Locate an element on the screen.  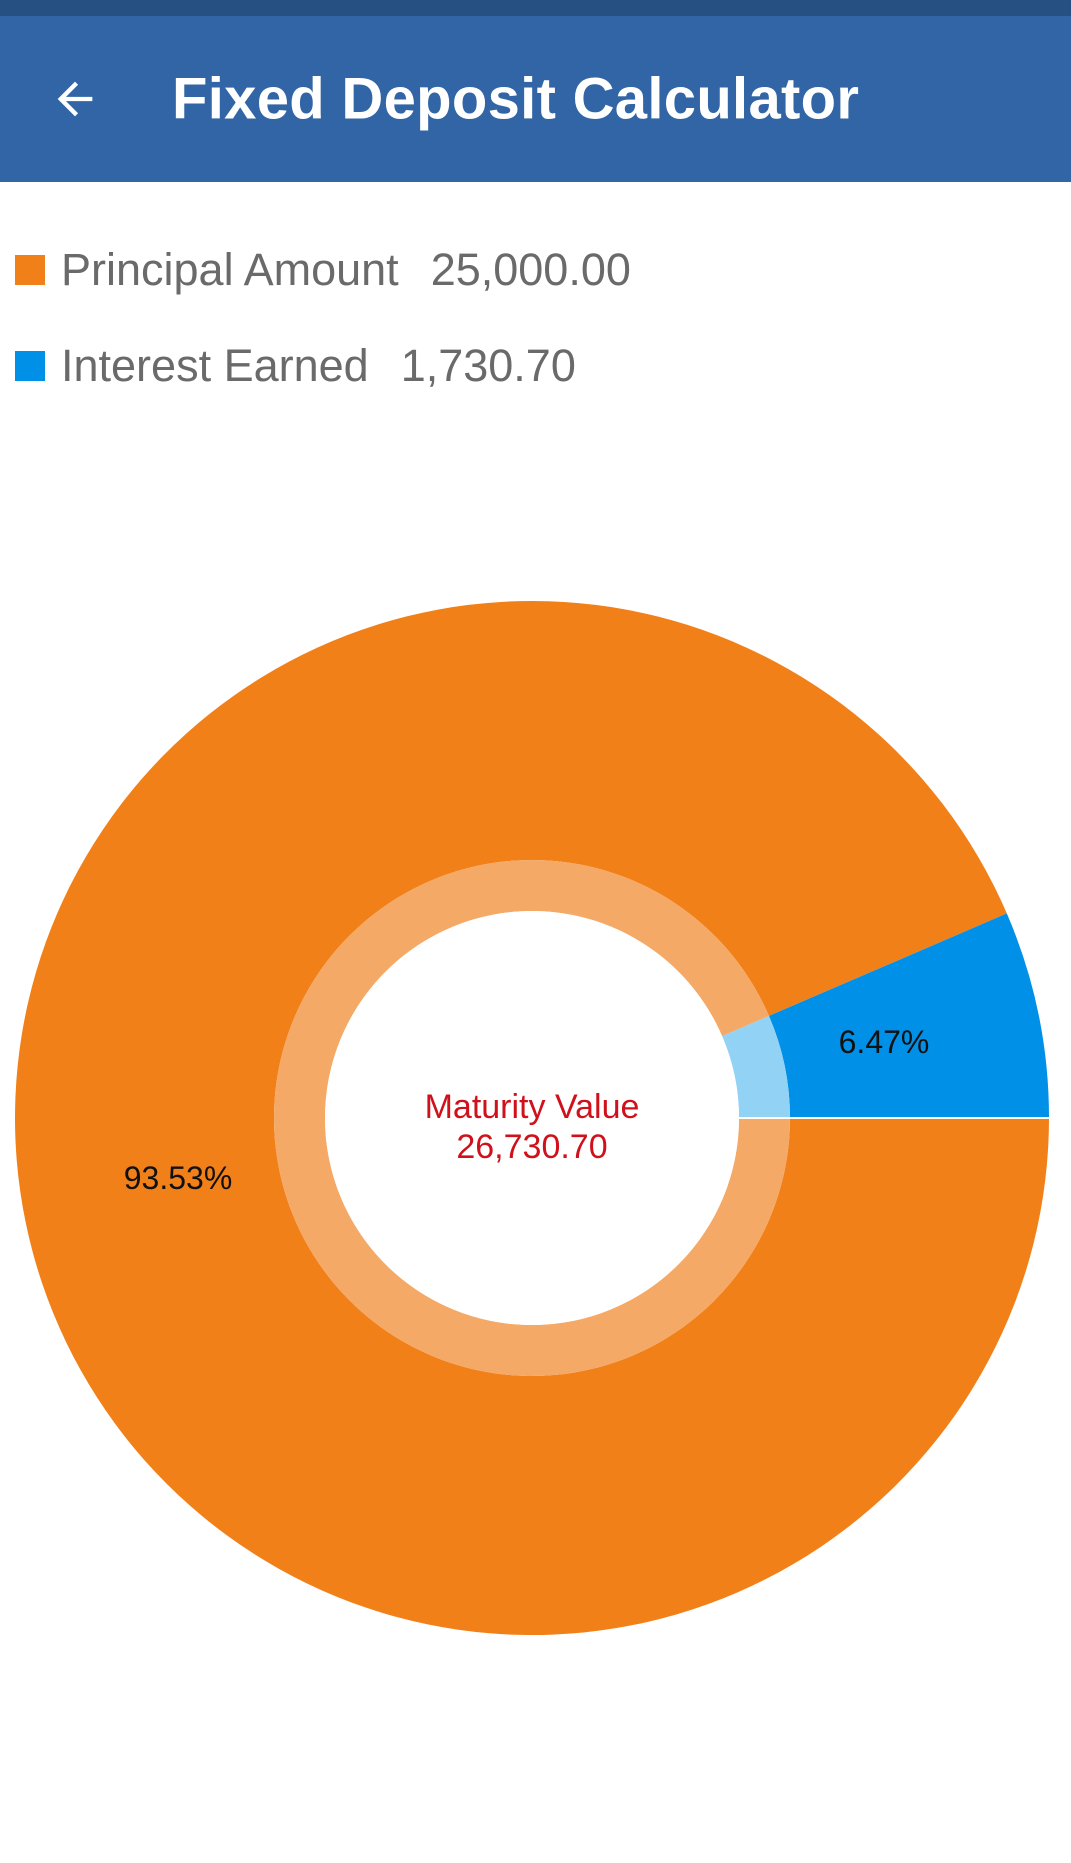
interest-percent-label: 6.47% is located at coordinates (884, 1042).